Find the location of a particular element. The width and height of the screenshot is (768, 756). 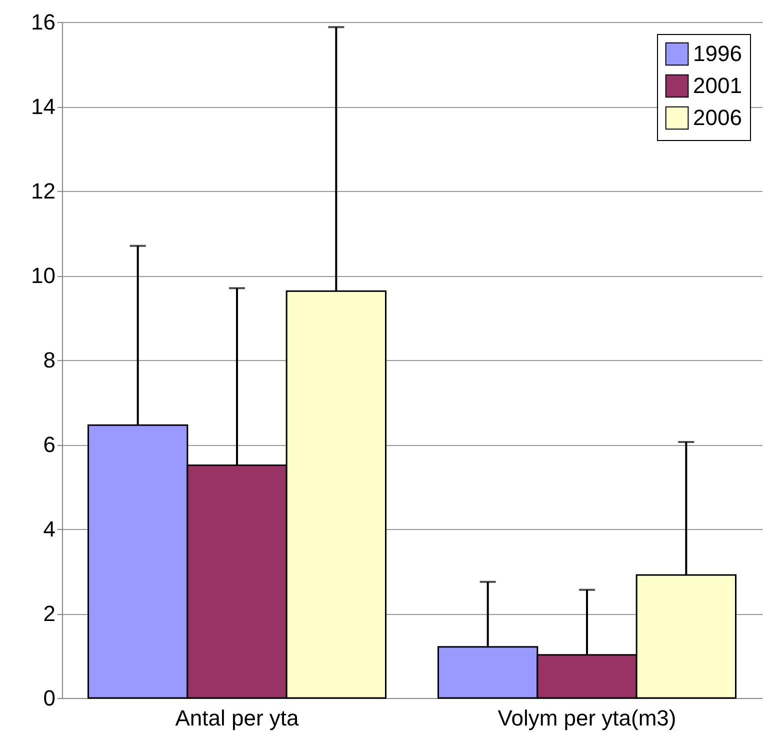

y-tick-label: 2 is located at coordinates (49, 613).